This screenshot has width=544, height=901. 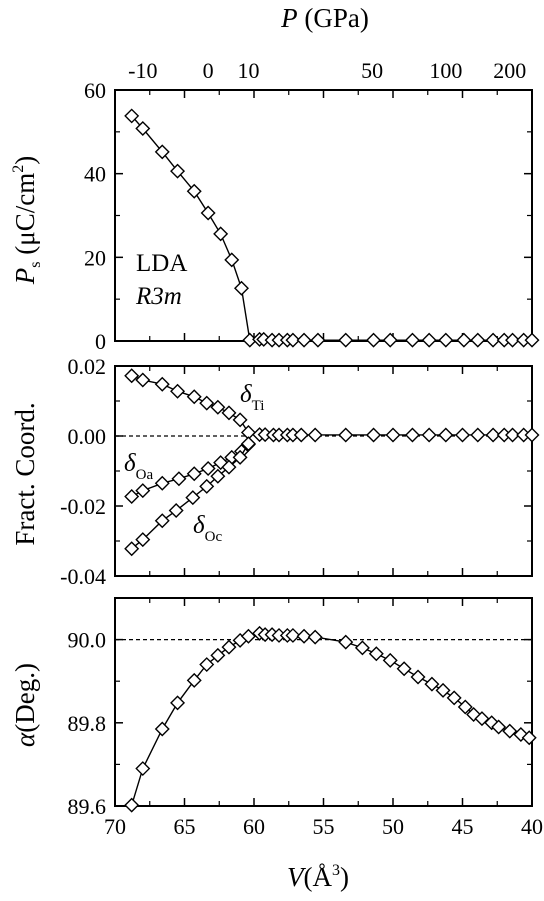 I want to click on x-axis-title-symbol: V, so click(x=297, y=877).